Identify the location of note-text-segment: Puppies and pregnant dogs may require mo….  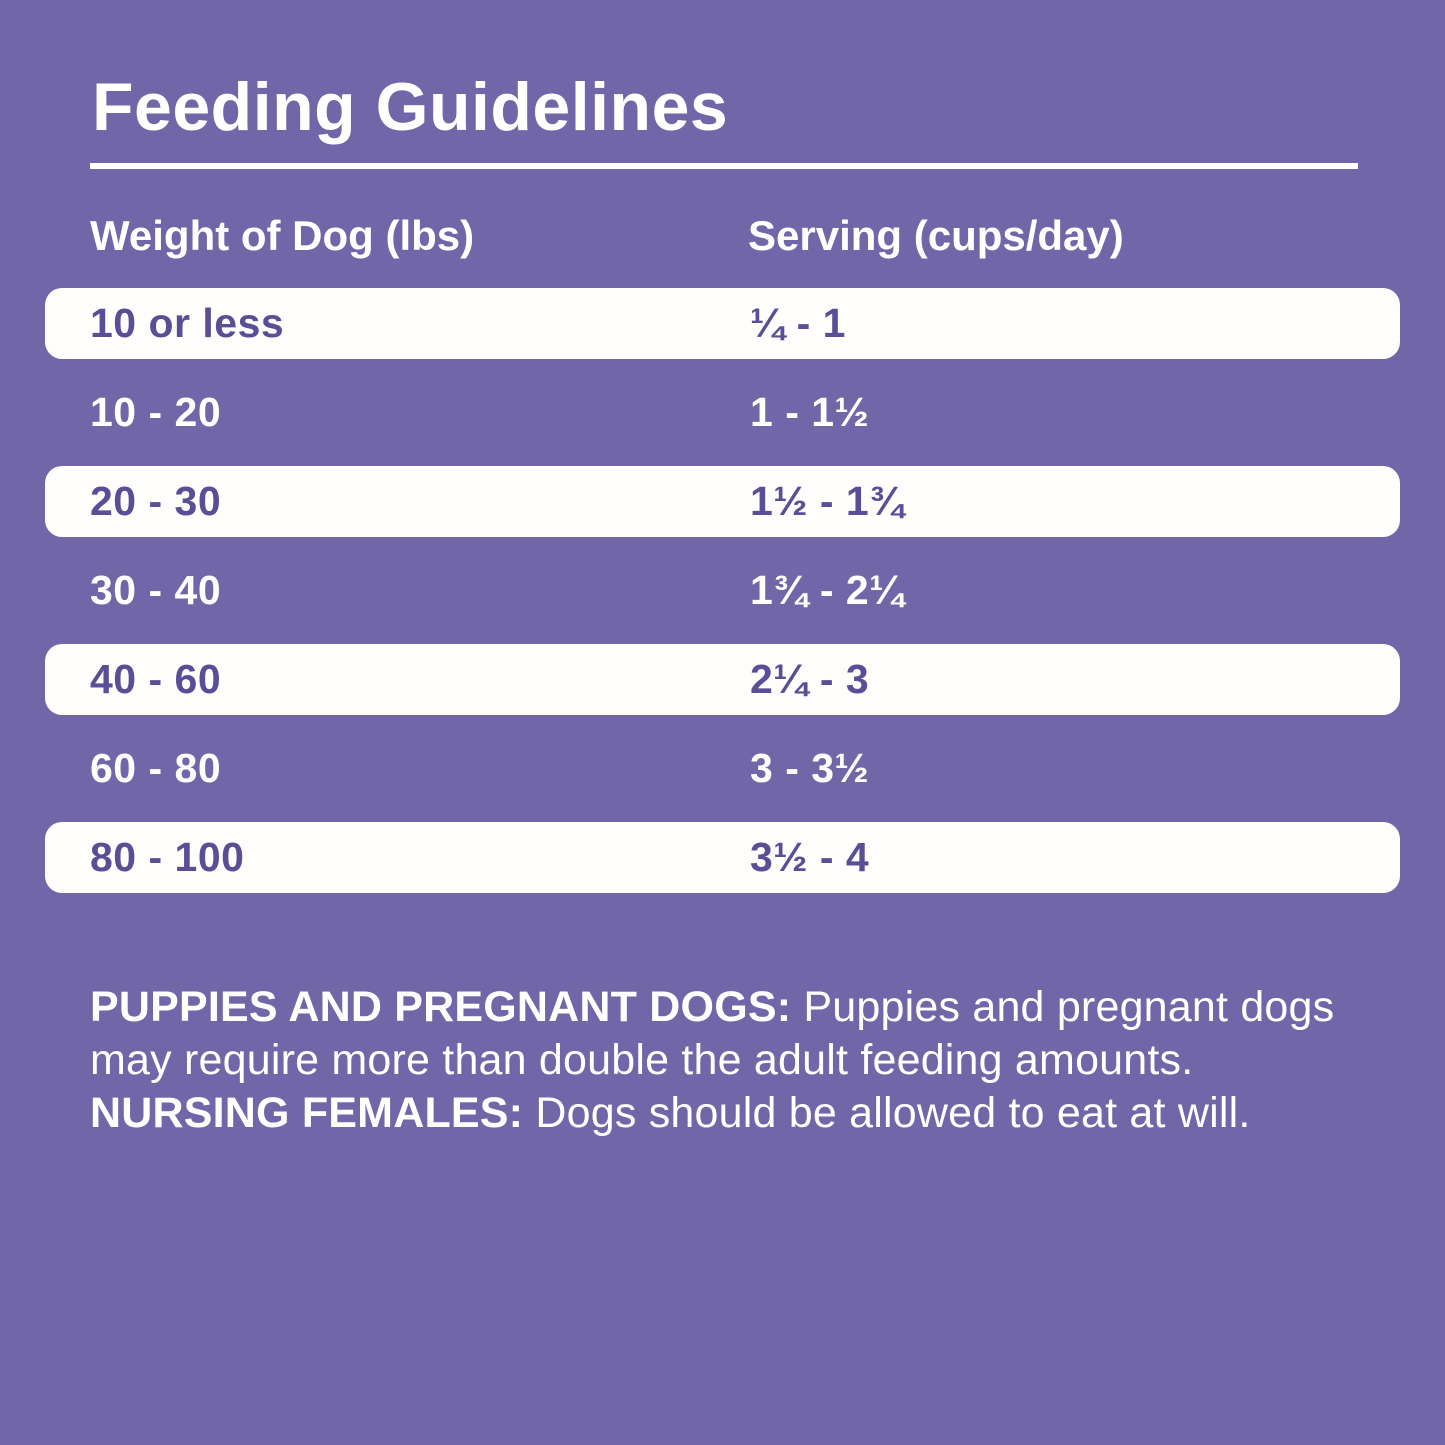
(712, 1033).